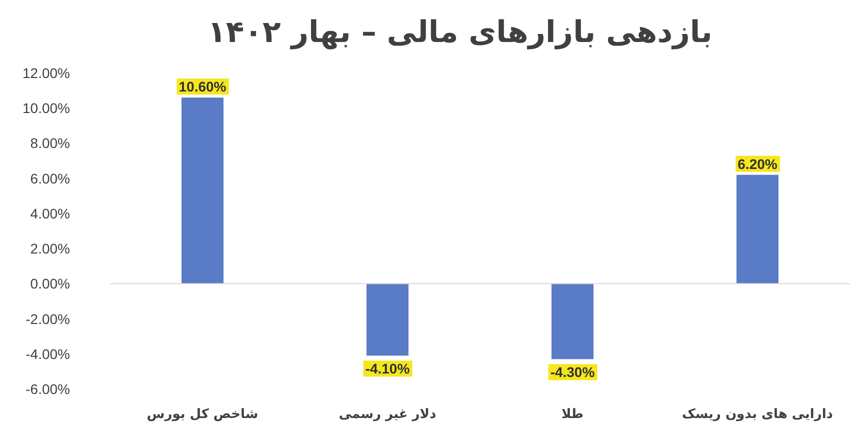 Image resolution: width=858 pixels, height=438 pixels. Describe the element at coordinates (387, 414) in the screenshot. I see `x-tick-label: دلار غیر رسمی` at that location.